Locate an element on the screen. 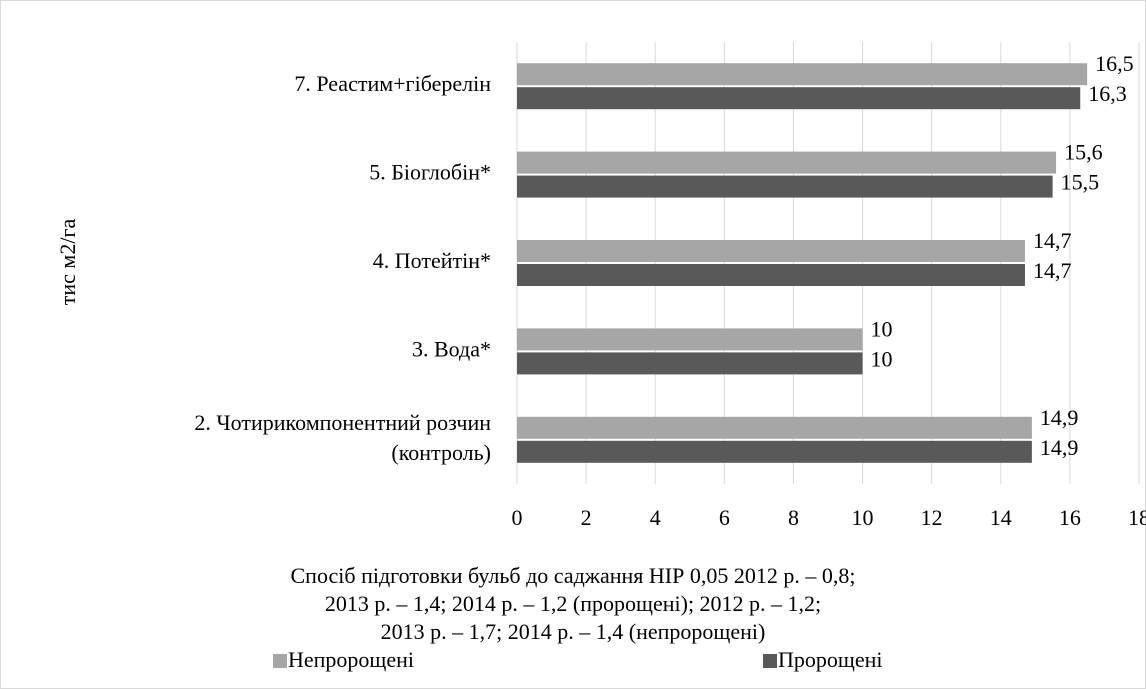 The image size is (1146, 689). data-label: 15,5 is located at coordinates (1080, 182).